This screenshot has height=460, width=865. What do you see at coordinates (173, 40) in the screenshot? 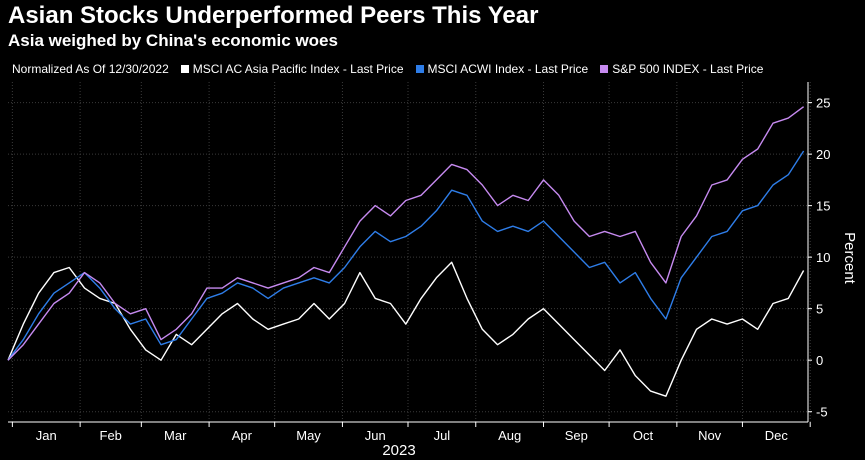
I see `chart-subtitle: Asia weighed by China's economic woes` at bounding box center [173, 40].